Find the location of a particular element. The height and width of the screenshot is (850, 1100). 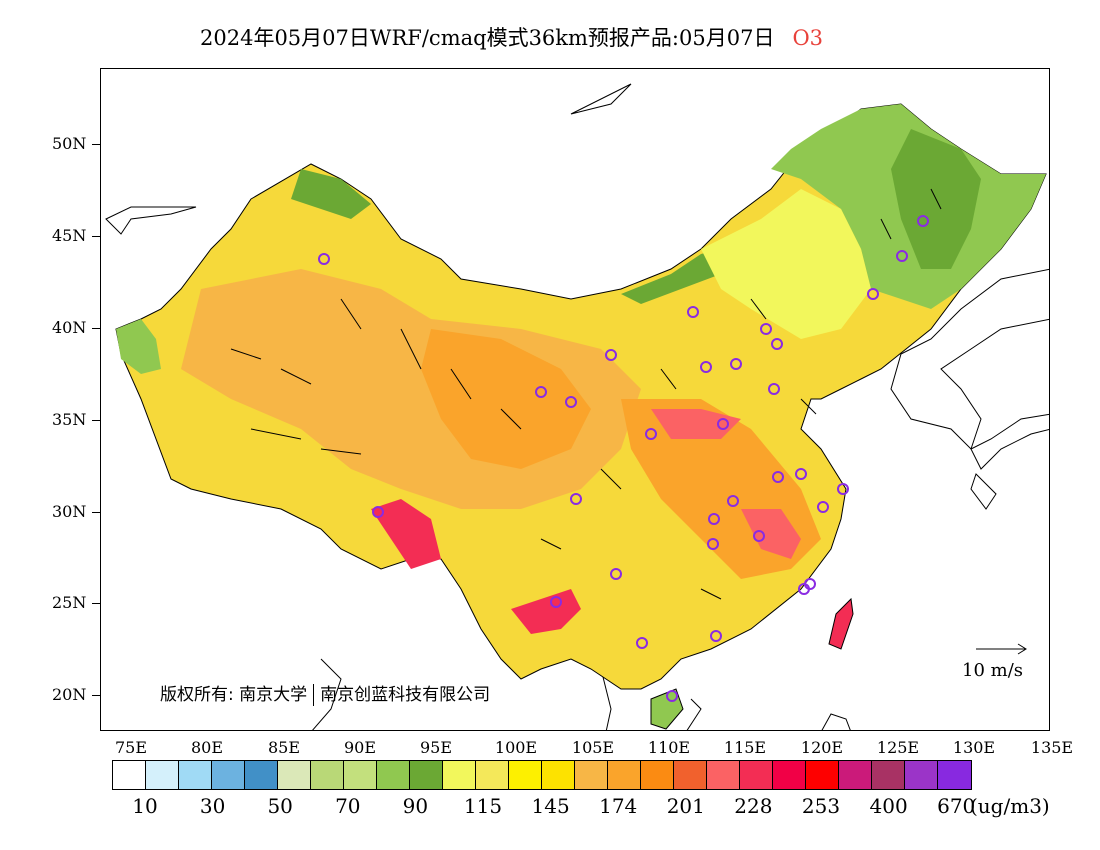

wind-reference-arrow-icon is located at coordinates (1001, 649).